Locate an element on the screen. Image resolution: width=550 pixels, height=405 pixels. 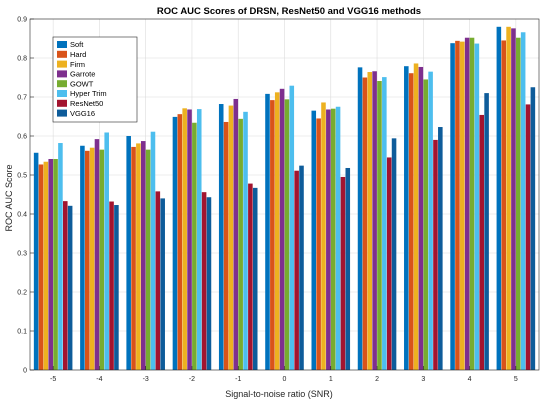
x-tick-label: 1 is located at coordinates (331, 379).